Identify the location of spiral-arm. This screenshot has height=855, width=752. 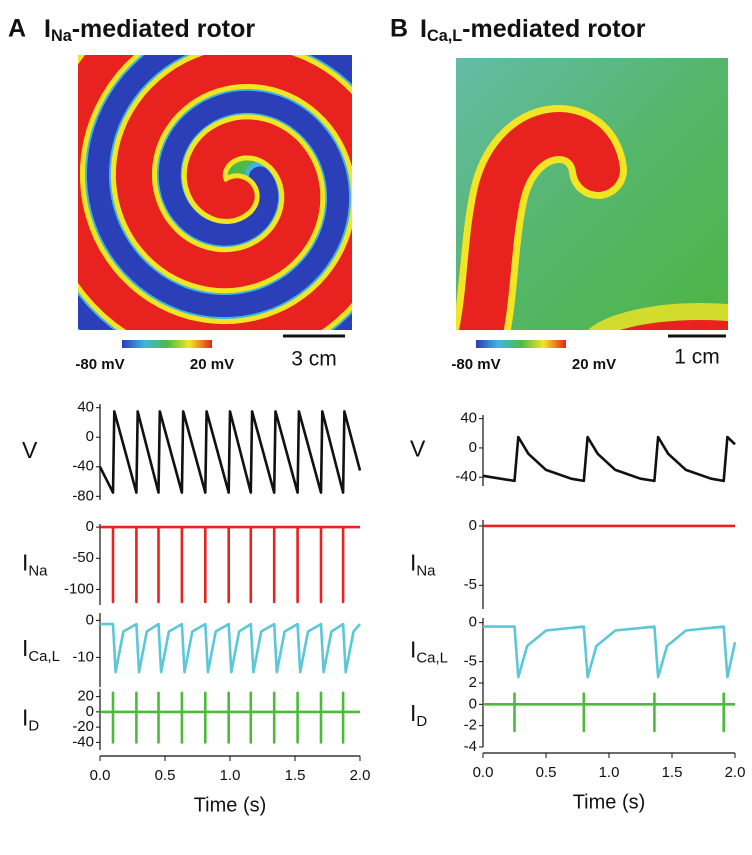
(215, 192).